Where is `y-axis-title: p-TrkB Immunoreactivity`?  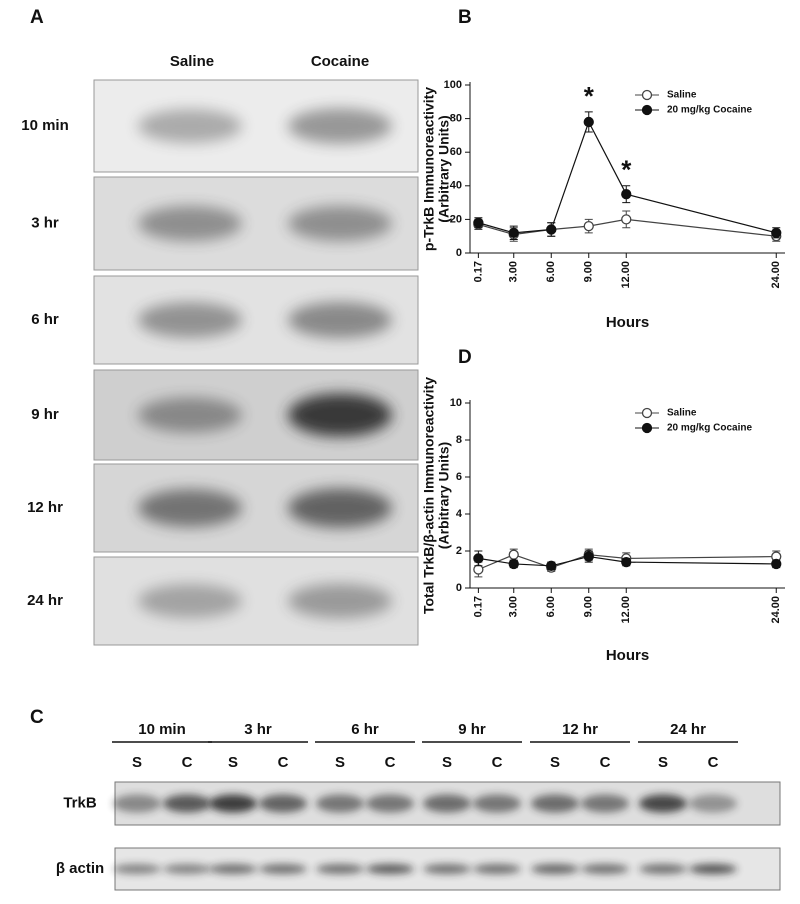
y-axis-title: p-TrkB Immunoreactivity is located at coordinates (429, 169).